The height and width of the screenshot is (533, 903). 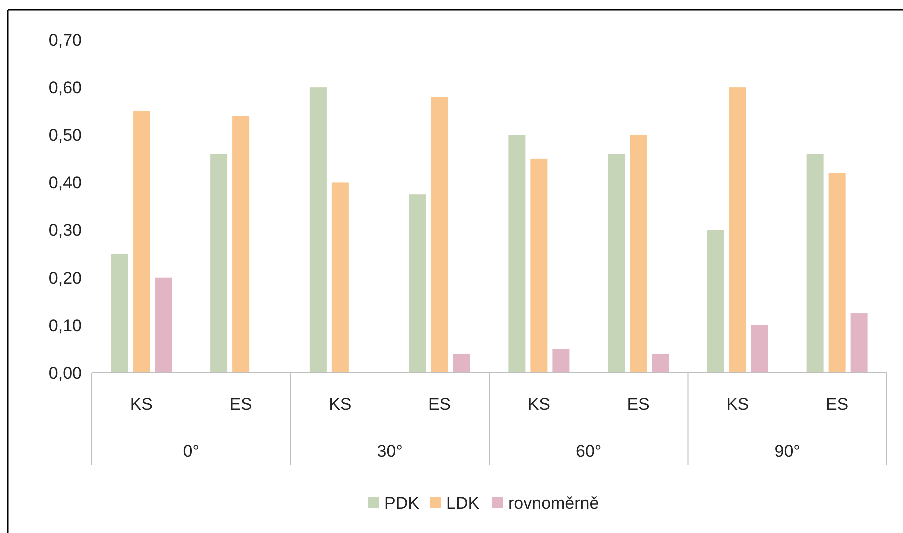 I want to click on text: 60°, so click(x=589, y=451).